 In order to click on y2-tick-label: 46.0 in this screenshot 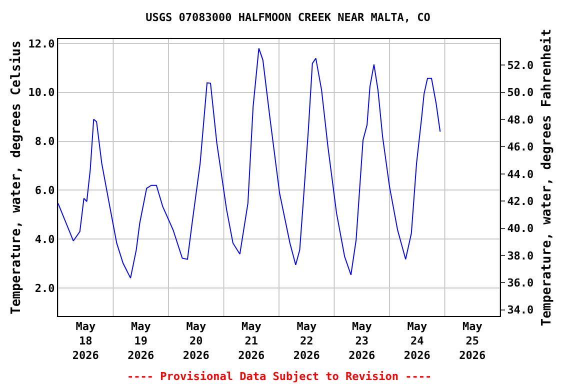, I will do `click(520, 147)`.